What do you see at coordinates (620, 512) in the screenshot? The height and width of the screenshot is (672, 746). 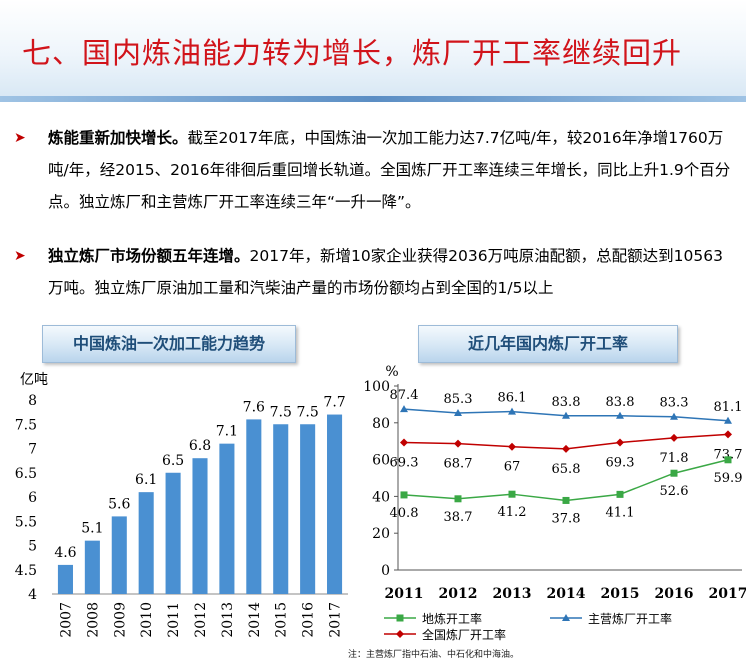 I see `data-value-label: 41.1` at bounding box center [620, 512].